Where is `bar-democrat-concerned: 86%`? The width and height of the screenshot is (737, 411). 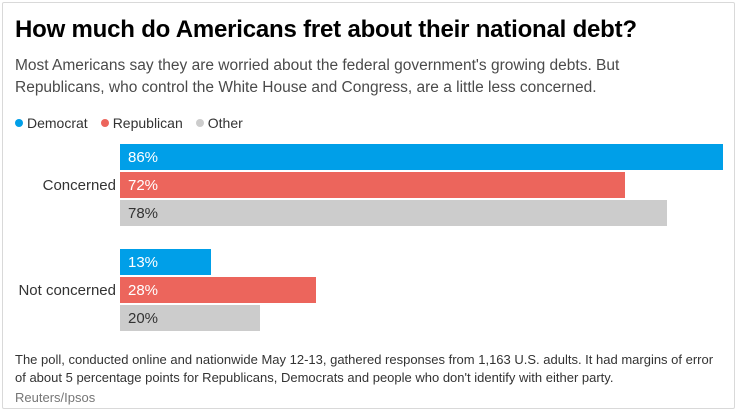
bar-democrat-concerned: 86% is located at coordinates (421, 157).